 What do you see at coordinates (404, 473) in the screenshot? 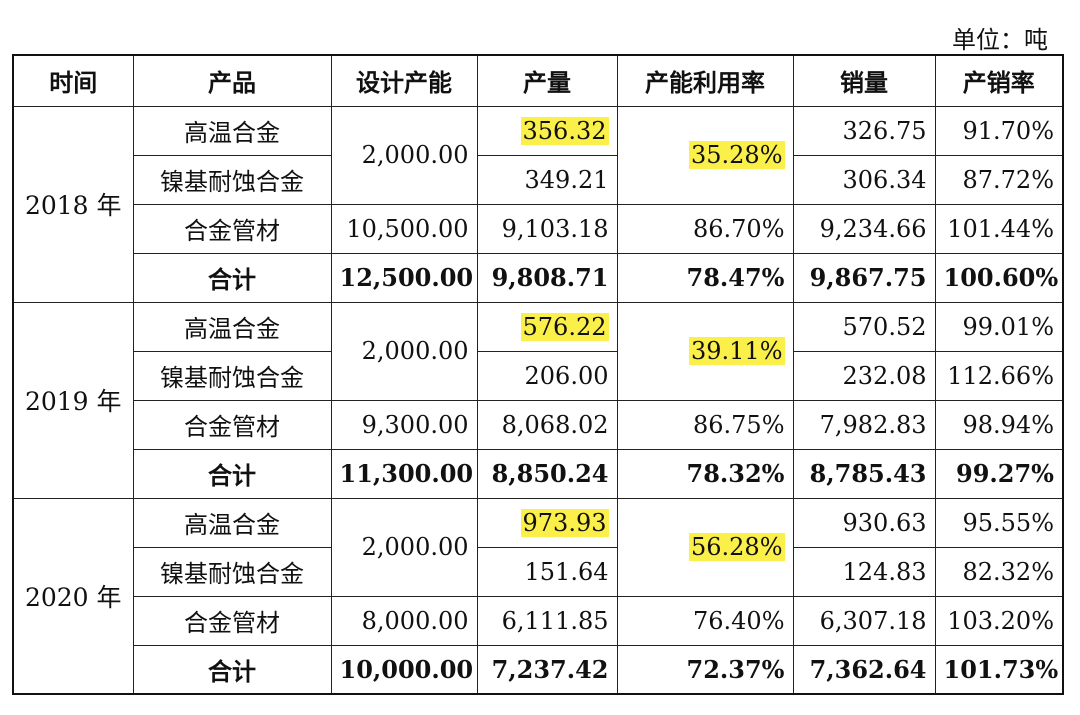
I see `capacity-cell: 11,300.00` at bounding box center [404, 473].